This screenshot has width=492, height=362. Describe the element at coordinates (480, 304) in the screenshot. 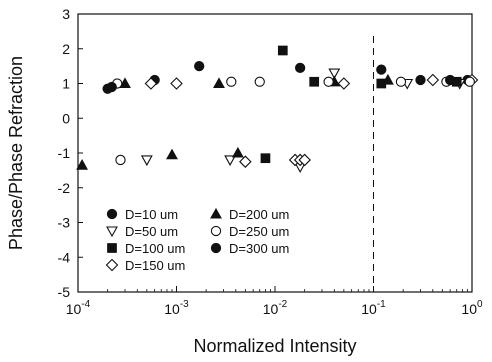

I see `x-tick-exponent: 0` at that location.